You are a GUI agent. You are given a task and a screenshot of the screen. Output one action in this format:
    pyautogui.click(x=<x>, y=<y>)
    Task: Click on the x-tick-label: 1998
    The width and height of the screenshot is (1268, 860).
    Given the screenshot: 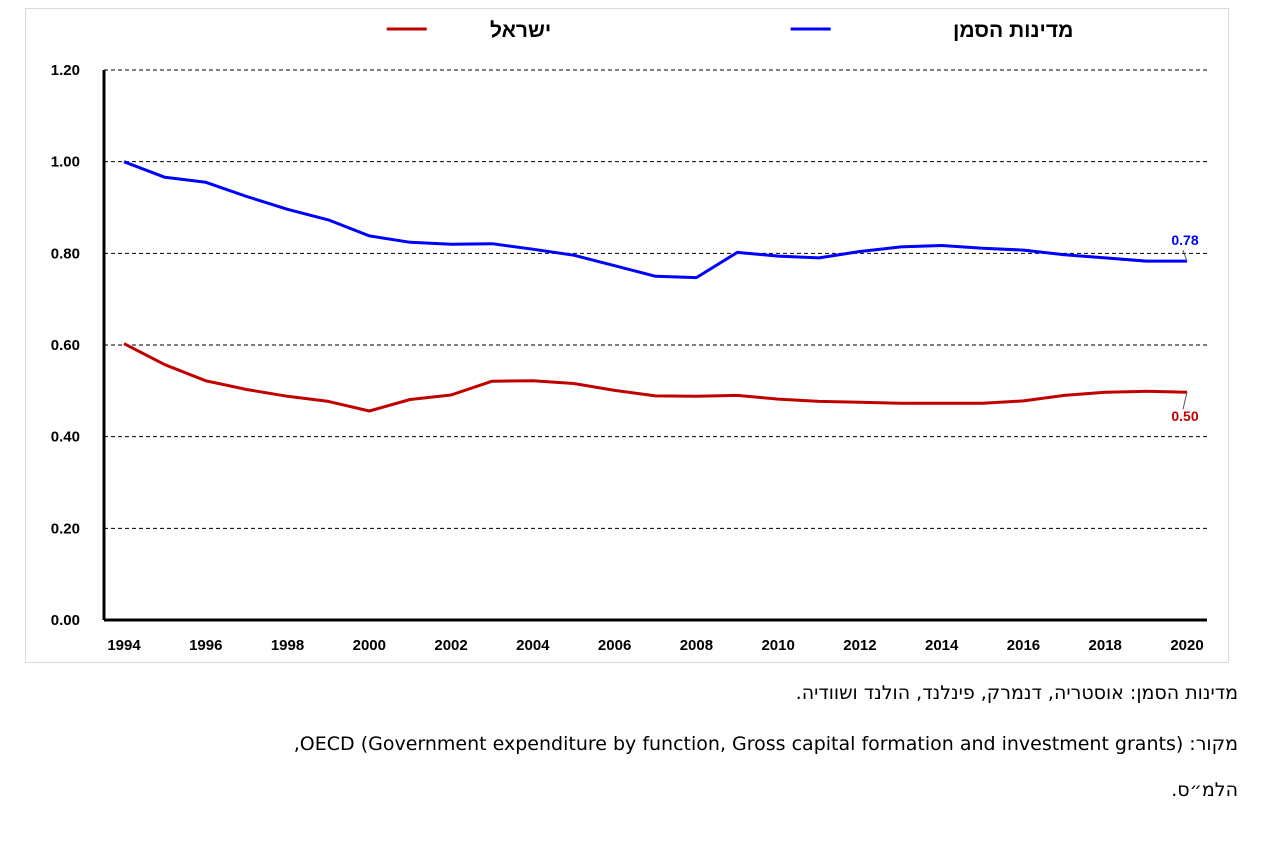 What is the action you would take?
    pyautogui.click(x=287, y=645)
    